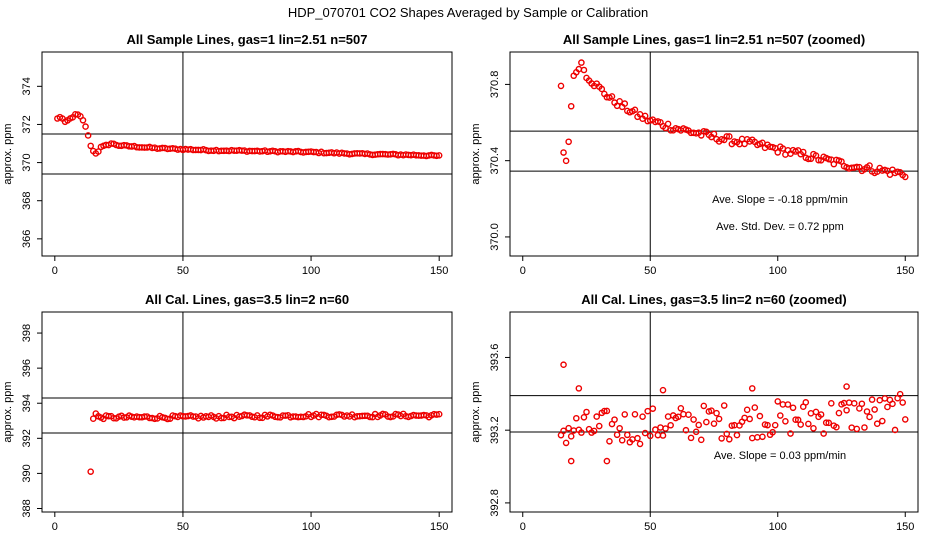 This screenshot has width=936, height=540. What do you see at coordinates (27, 368) in the screenshot?
I see `y-tick-label: 396` at bounding box center [27, 368].